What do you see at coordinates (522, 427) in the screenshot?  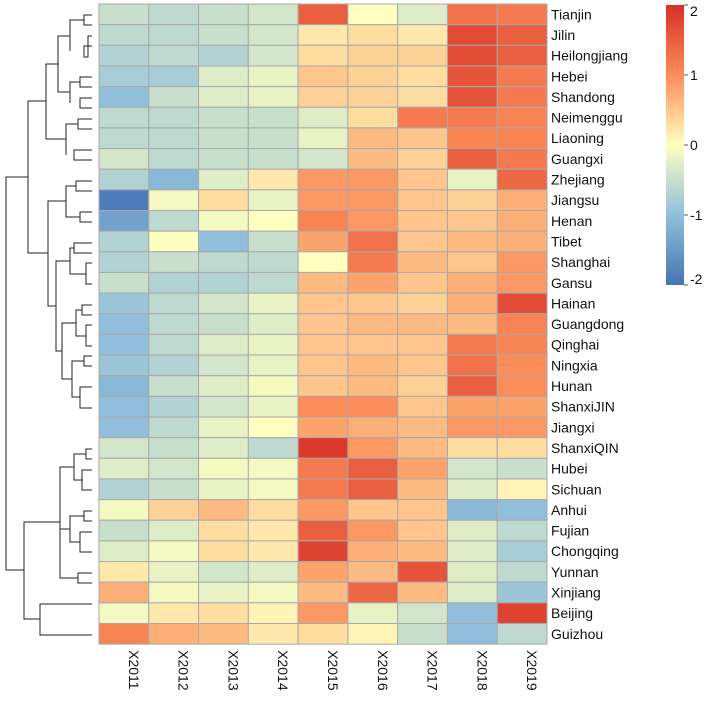 I see `heatmap-cell-jiangxi-x2019` at bounding box center [522, 427].